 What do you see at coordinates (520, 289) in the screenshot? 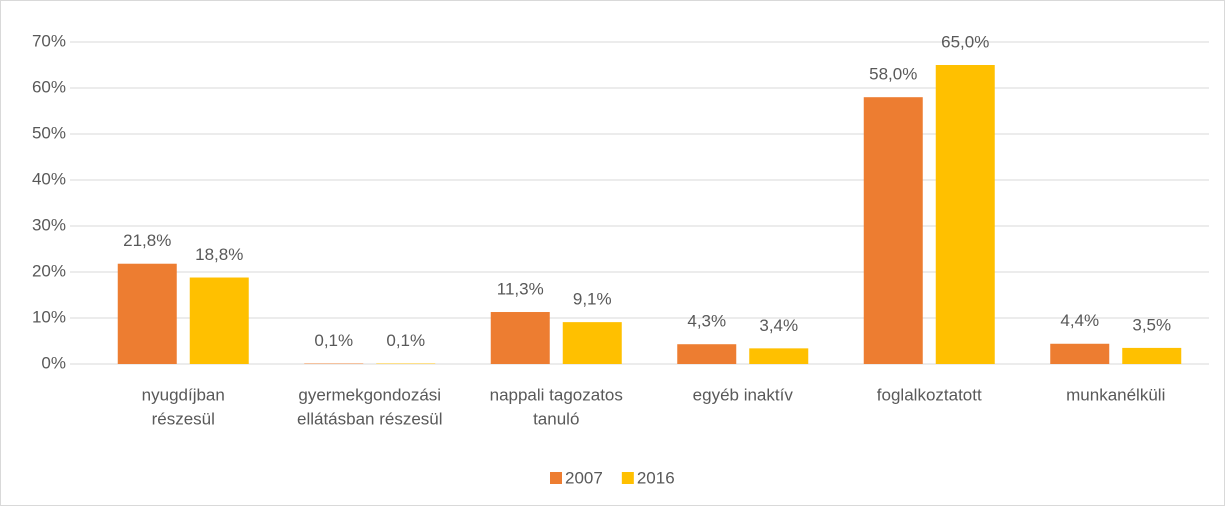
I see `value-label: 11,3%` at bounding box center [520, 289].